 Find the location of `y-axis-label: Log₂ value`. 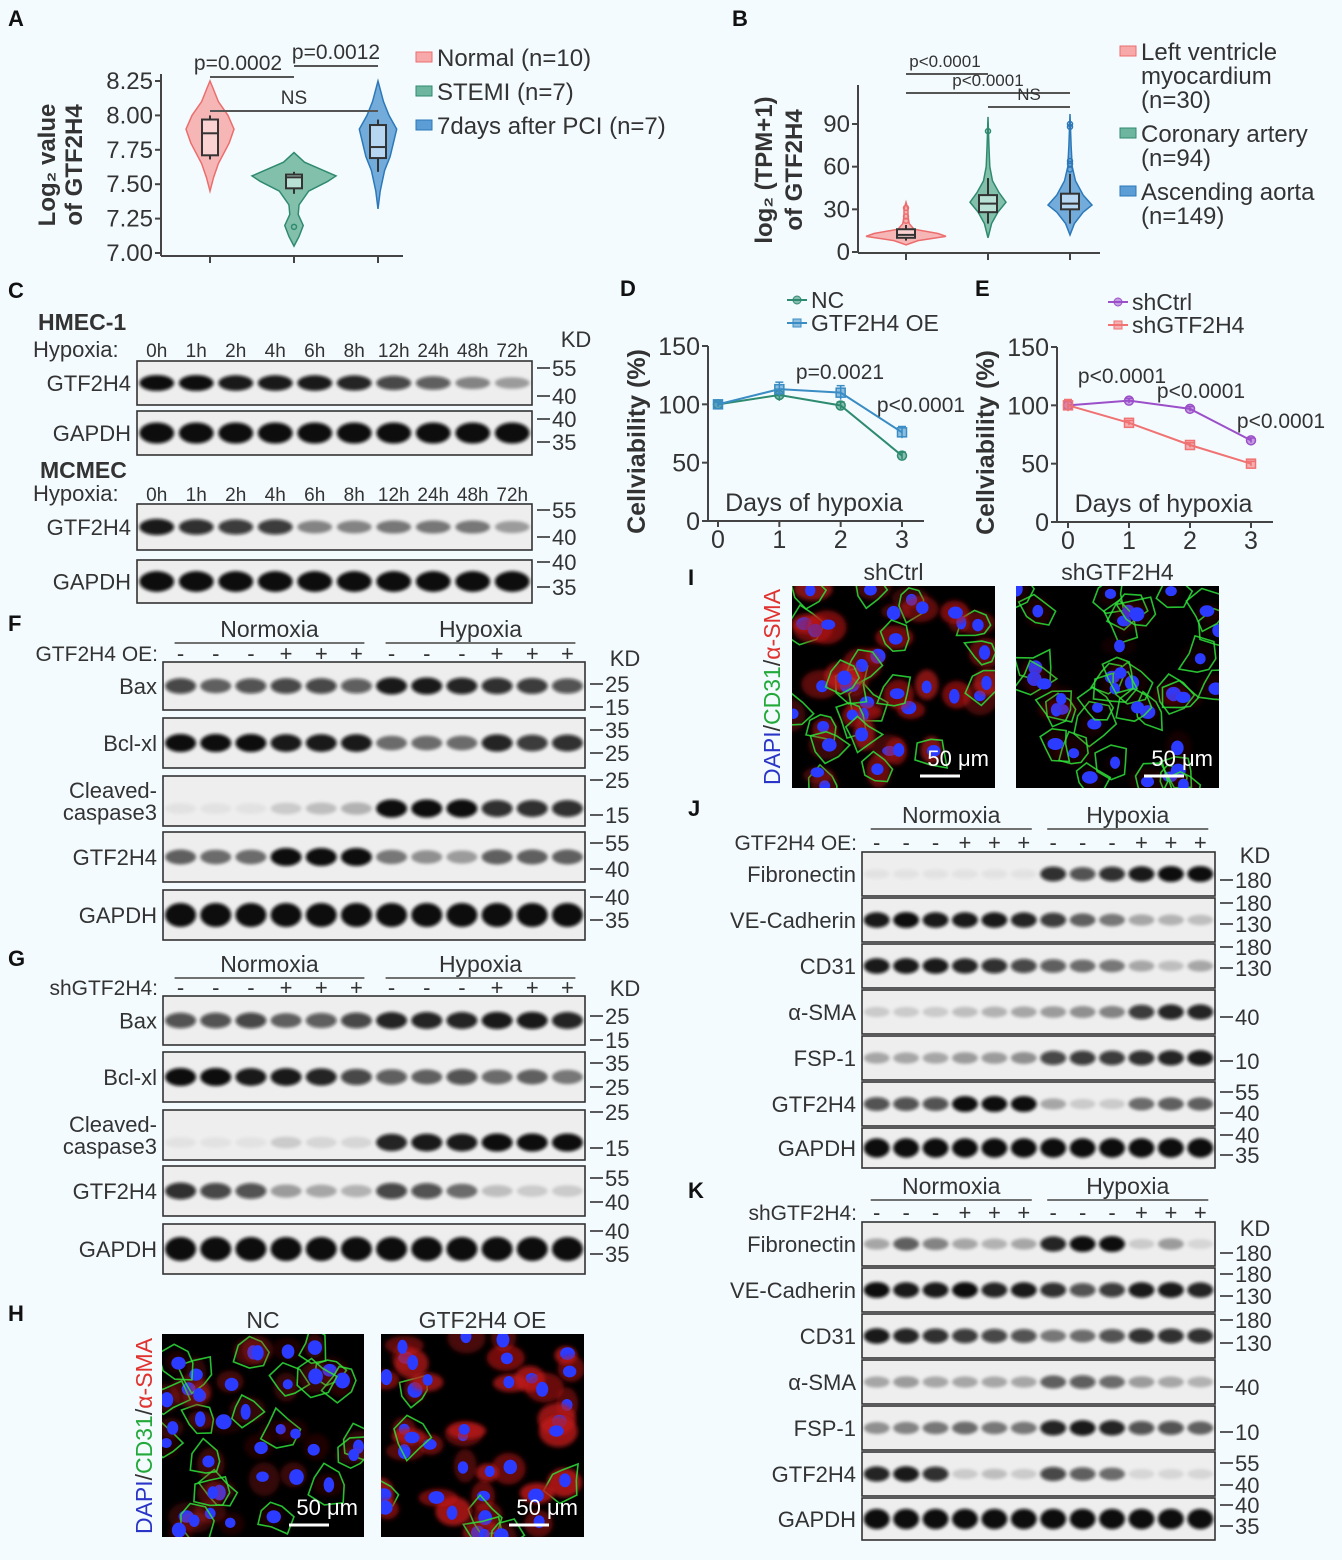

y-axis-label: Log₂ value is located at coordinates (47, 165).